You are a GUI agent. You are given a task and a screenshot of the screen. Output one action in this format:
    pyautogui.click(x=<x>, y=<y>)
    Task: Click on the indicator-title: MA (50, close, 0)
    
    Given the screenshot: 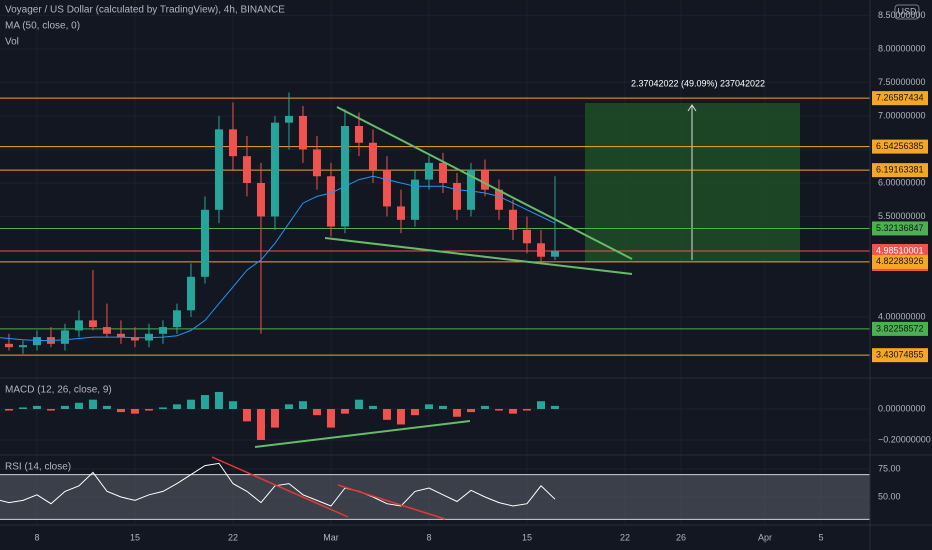 What is the action you would take?
    pyautogui.click(x=42, y=25)
    